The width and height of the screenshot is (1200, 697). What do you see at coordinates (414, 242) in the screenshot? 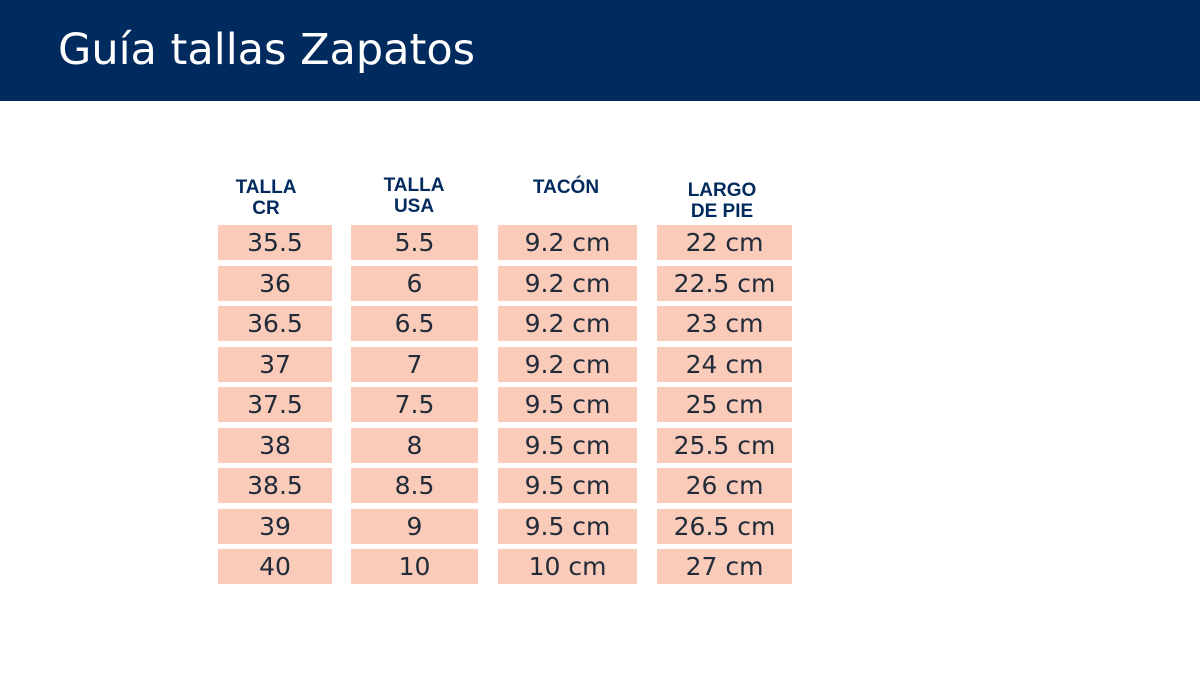
I see `table-cell-talla-usa: 5.5` at bounding box center [414, 242].